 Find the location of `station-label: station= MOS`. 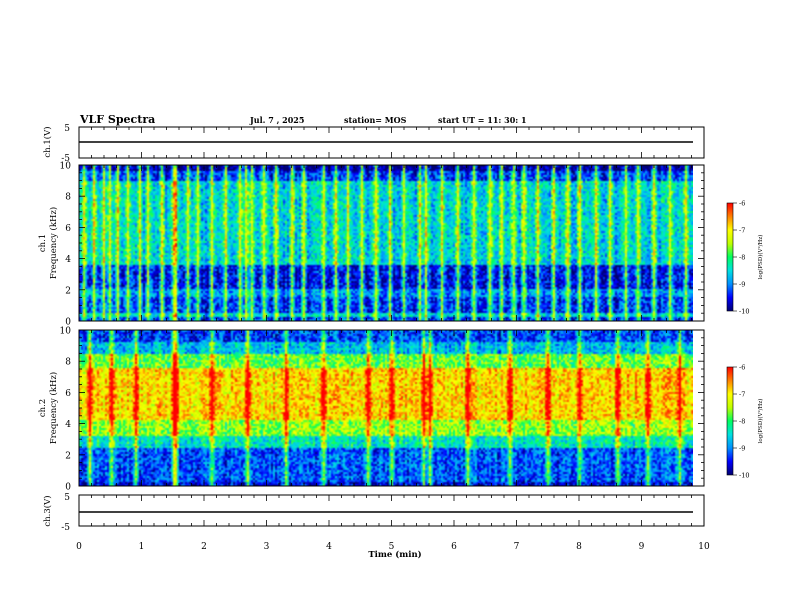

station-label: station= MOS is located at coordinates (375, 120).